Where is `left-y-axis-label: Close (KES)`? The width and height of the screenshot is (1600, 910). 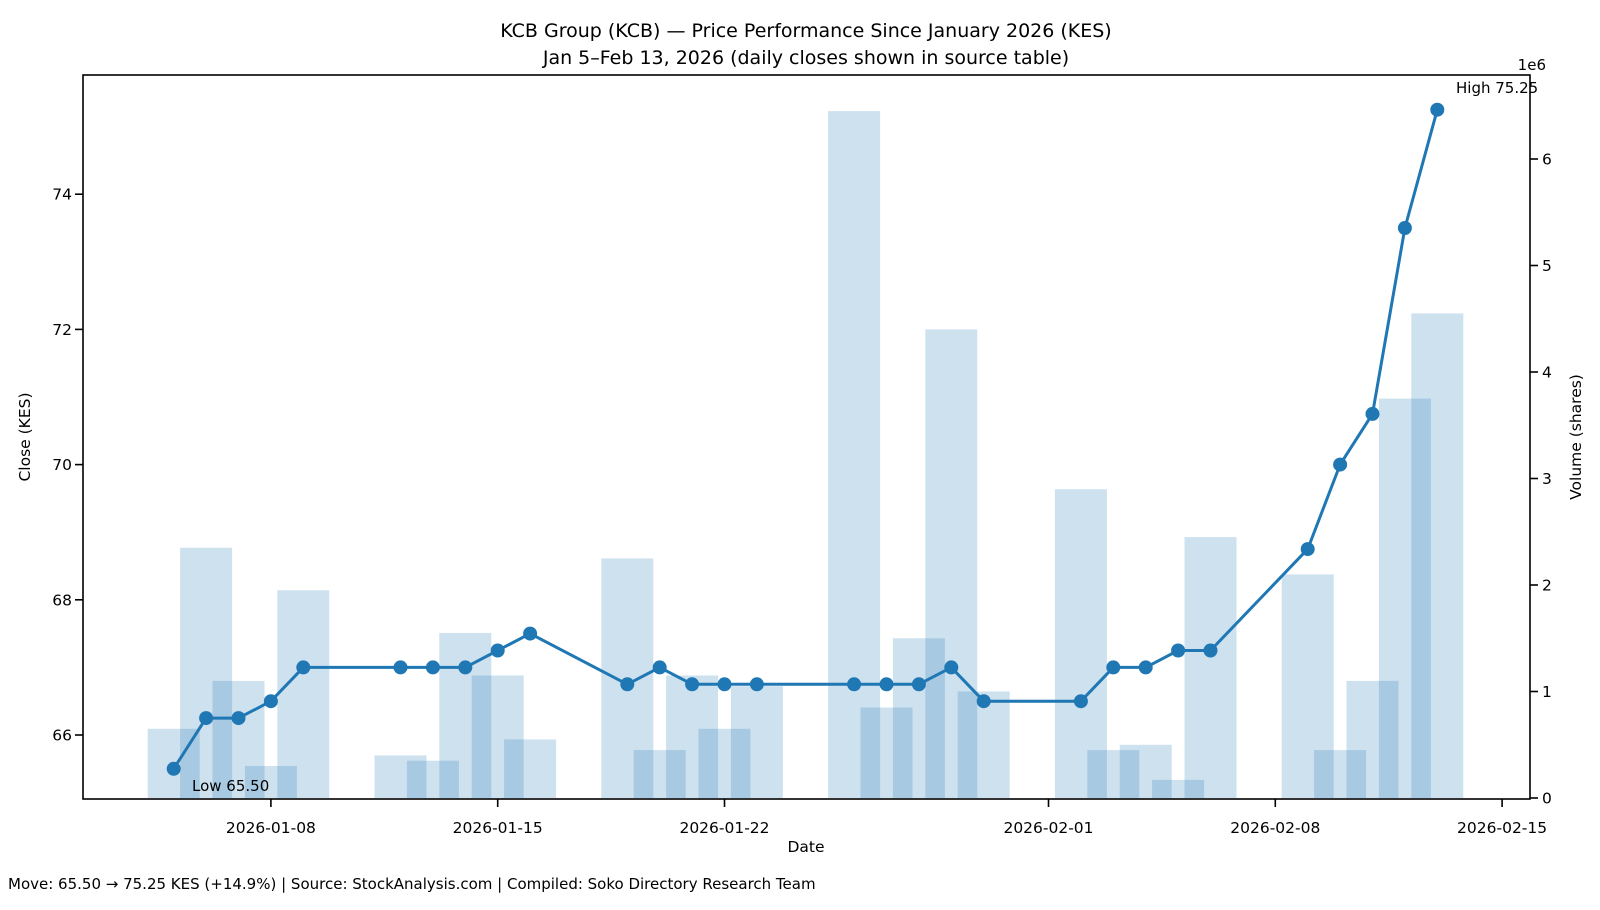
left-y-axis-label: Close (KES) is located at coordinates (25, 436).